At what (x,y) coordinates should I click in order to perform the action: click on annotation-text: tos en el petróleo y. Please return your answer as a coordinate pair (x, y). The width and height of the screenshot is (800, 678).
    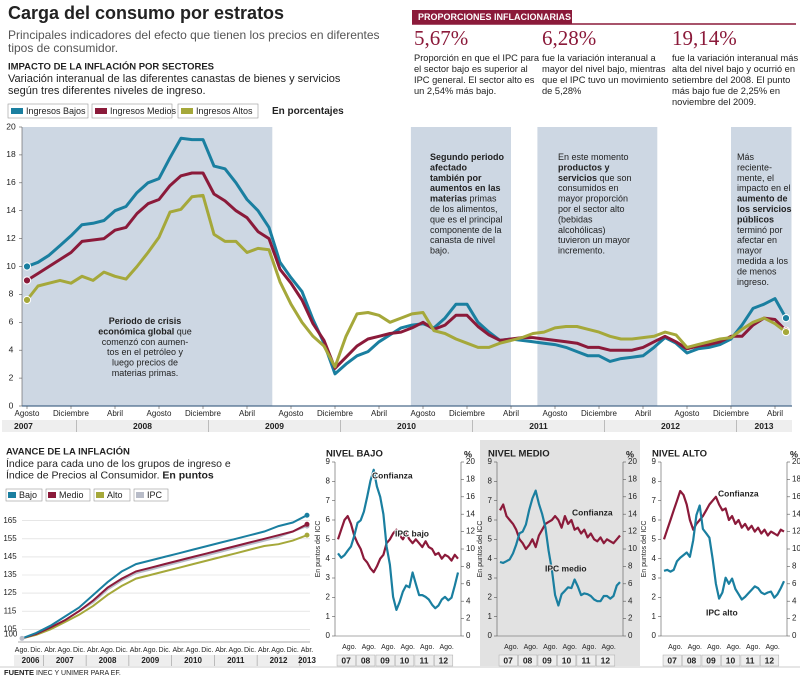
    Looking at the image, I should click on (145, 353).